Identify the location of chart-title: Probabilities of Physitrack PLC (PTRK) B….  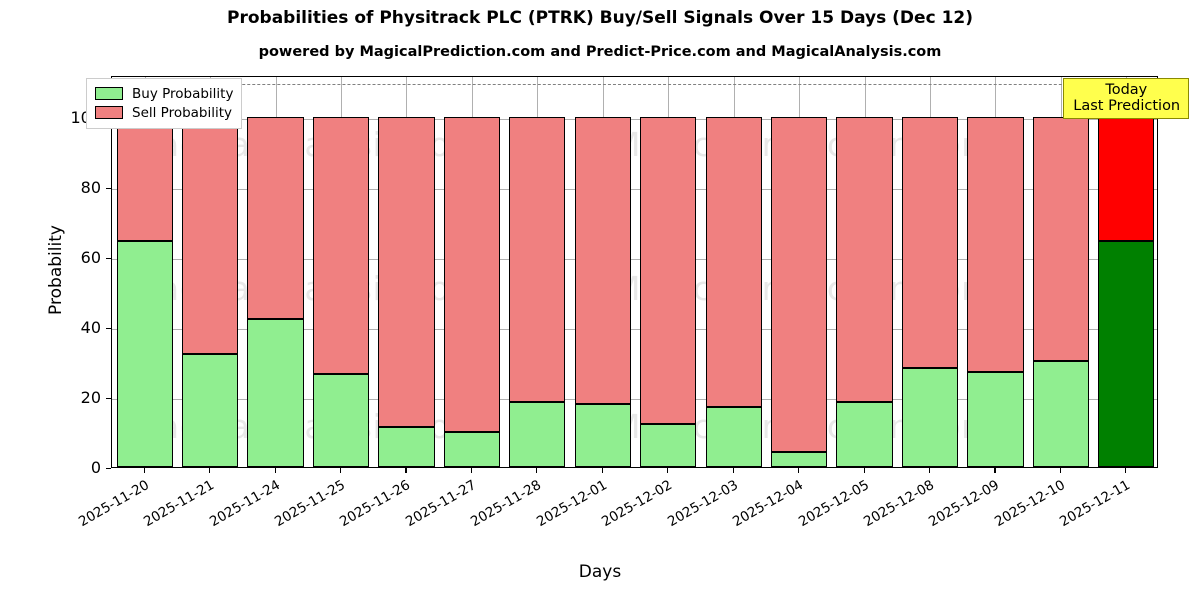
(600, 18).